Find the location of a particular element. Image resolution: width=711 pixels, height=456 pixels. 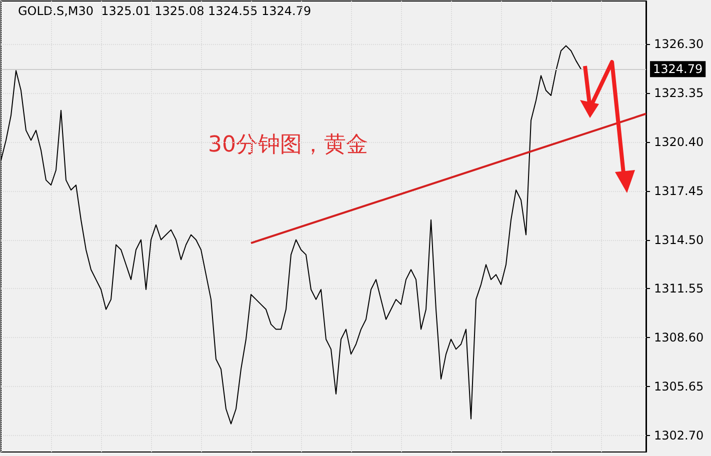

y-tick-label: 1305.65 is located at coordinates (679, 387).